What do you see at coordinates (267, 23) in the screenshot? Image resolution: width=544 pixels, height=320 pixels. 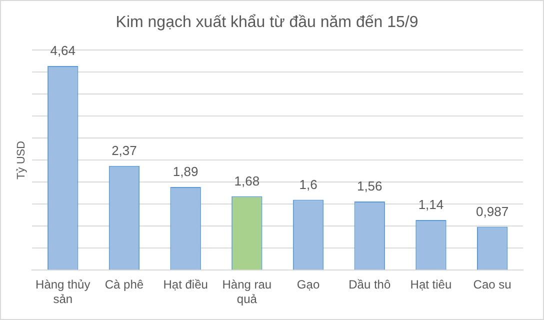 I see `chart-title: Kim ngạch xuất khẩu từ đầu năm đến 15/9` at bounding box center [267, 23].